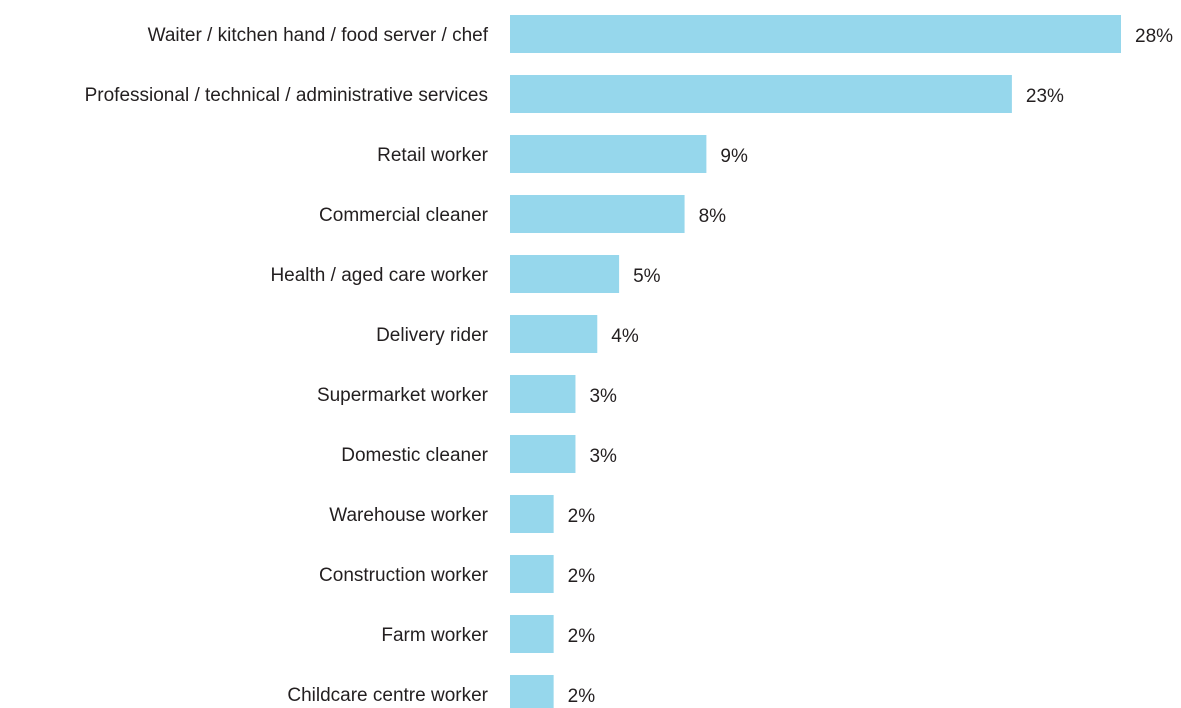 Image resolution: width=1181 pixels, height=708 pixels. I want to click on category-label: Warehouse worker, so click(408, 515).